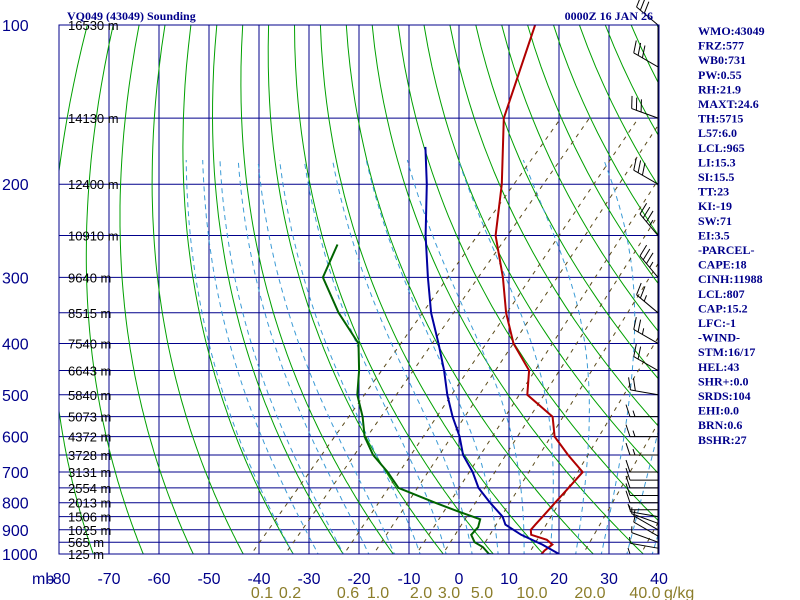 The height and width of the screenshot is (600, 800). I want to click on mixing-ratio-line, so click(568, 407).